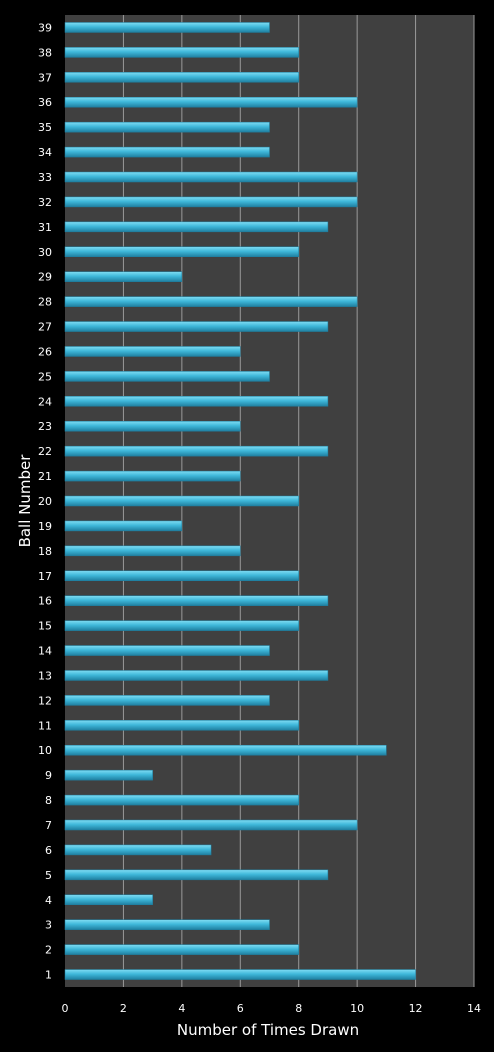 The height and width of the screenshot is (1052, 494). What do you see at coordinates (45, 451) in the screenshot?
I see `y-tick-label: 22` at bounding box center [45, 451].